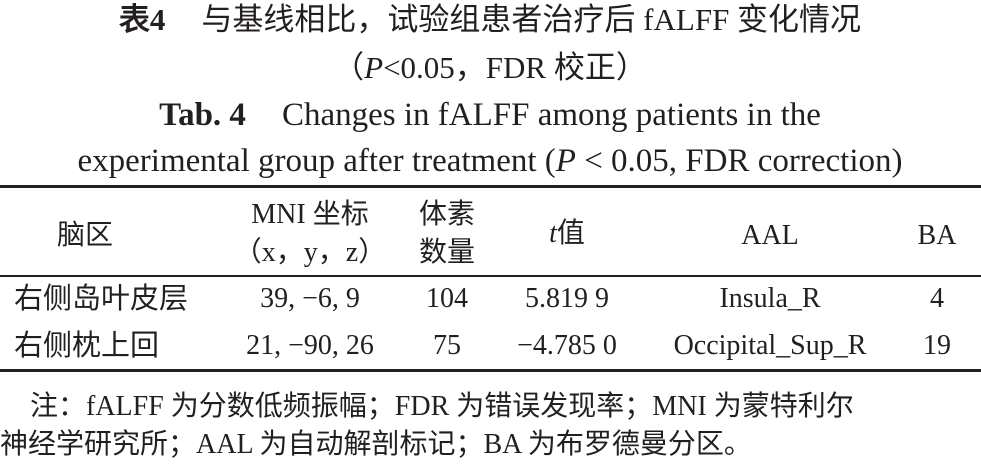  I want to click on mid-rule, so click(490, 276).